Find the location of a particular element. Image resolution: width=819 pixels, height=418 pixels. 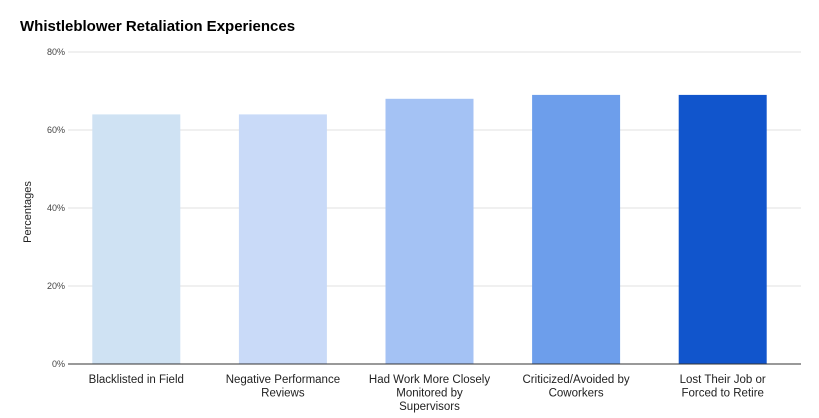

y-tick-label: 20% is located at coordinates (56, 286).